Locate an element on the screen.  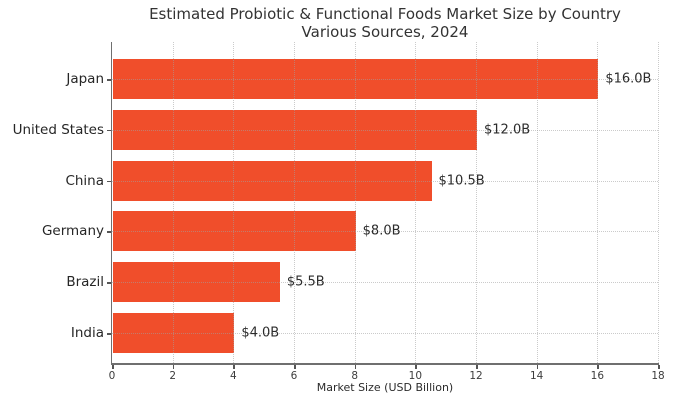
bar-value-label: $4.0B is located at coordinates (260, 333).